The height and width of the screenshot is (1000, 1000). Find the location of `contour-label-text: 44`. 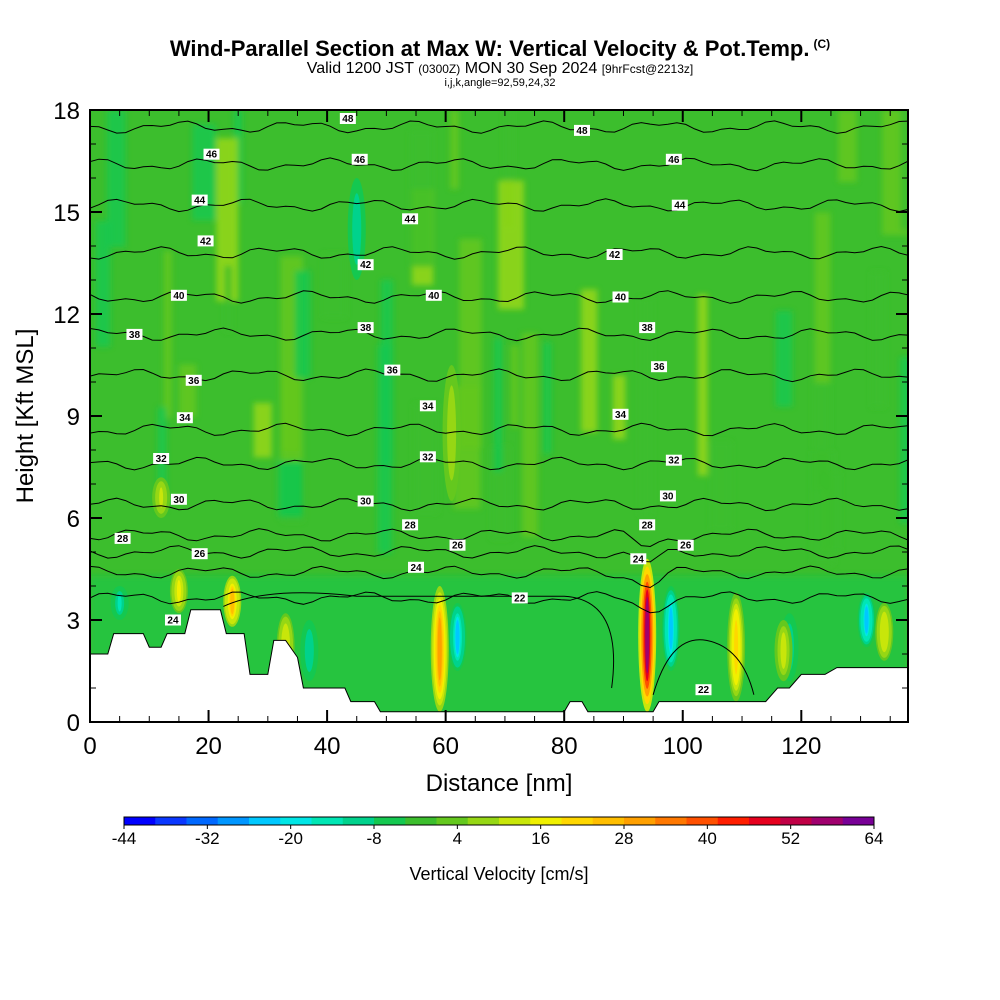

contour-label-text: 44 is located at coordinates (200, 201).